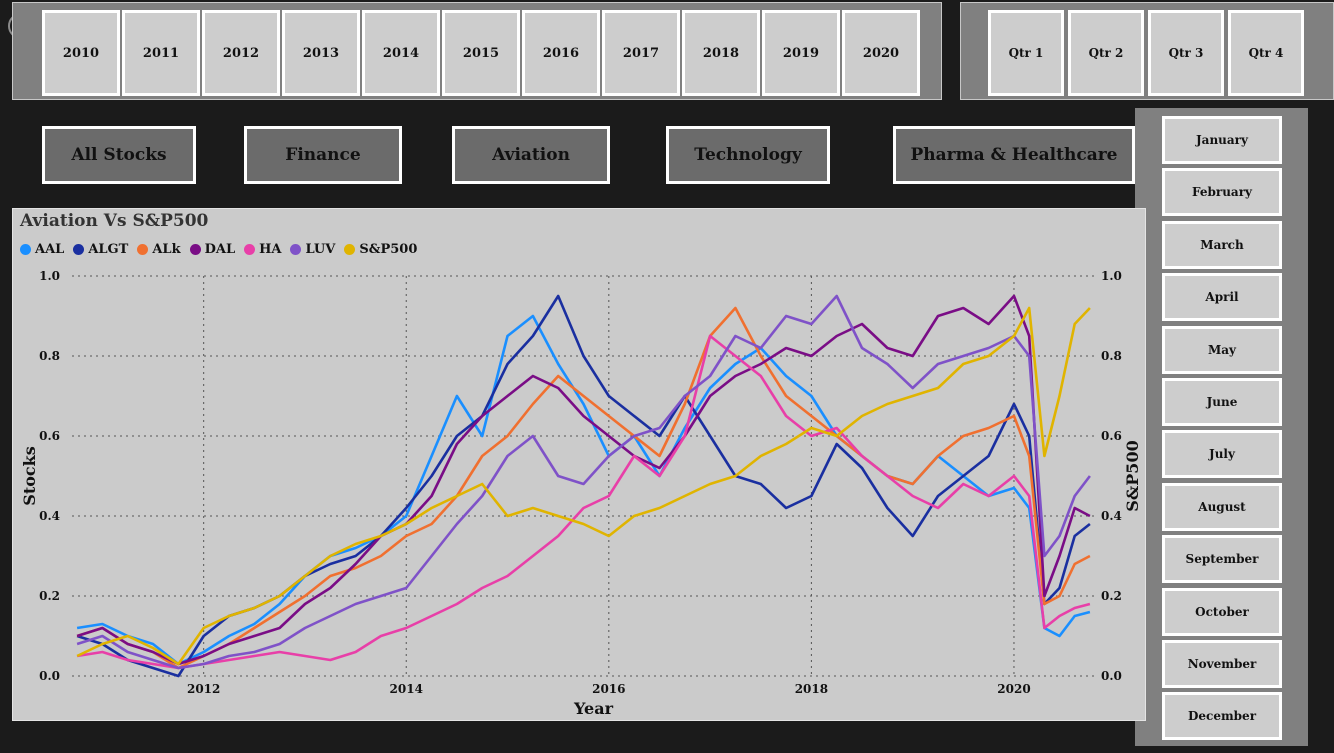 This screenshot has height=753, width=1334. What do you see at coordinates (1111, 356) in the screenshot?
I see `y2-tick-label: 0.8` at bounding box center [1111, 356].